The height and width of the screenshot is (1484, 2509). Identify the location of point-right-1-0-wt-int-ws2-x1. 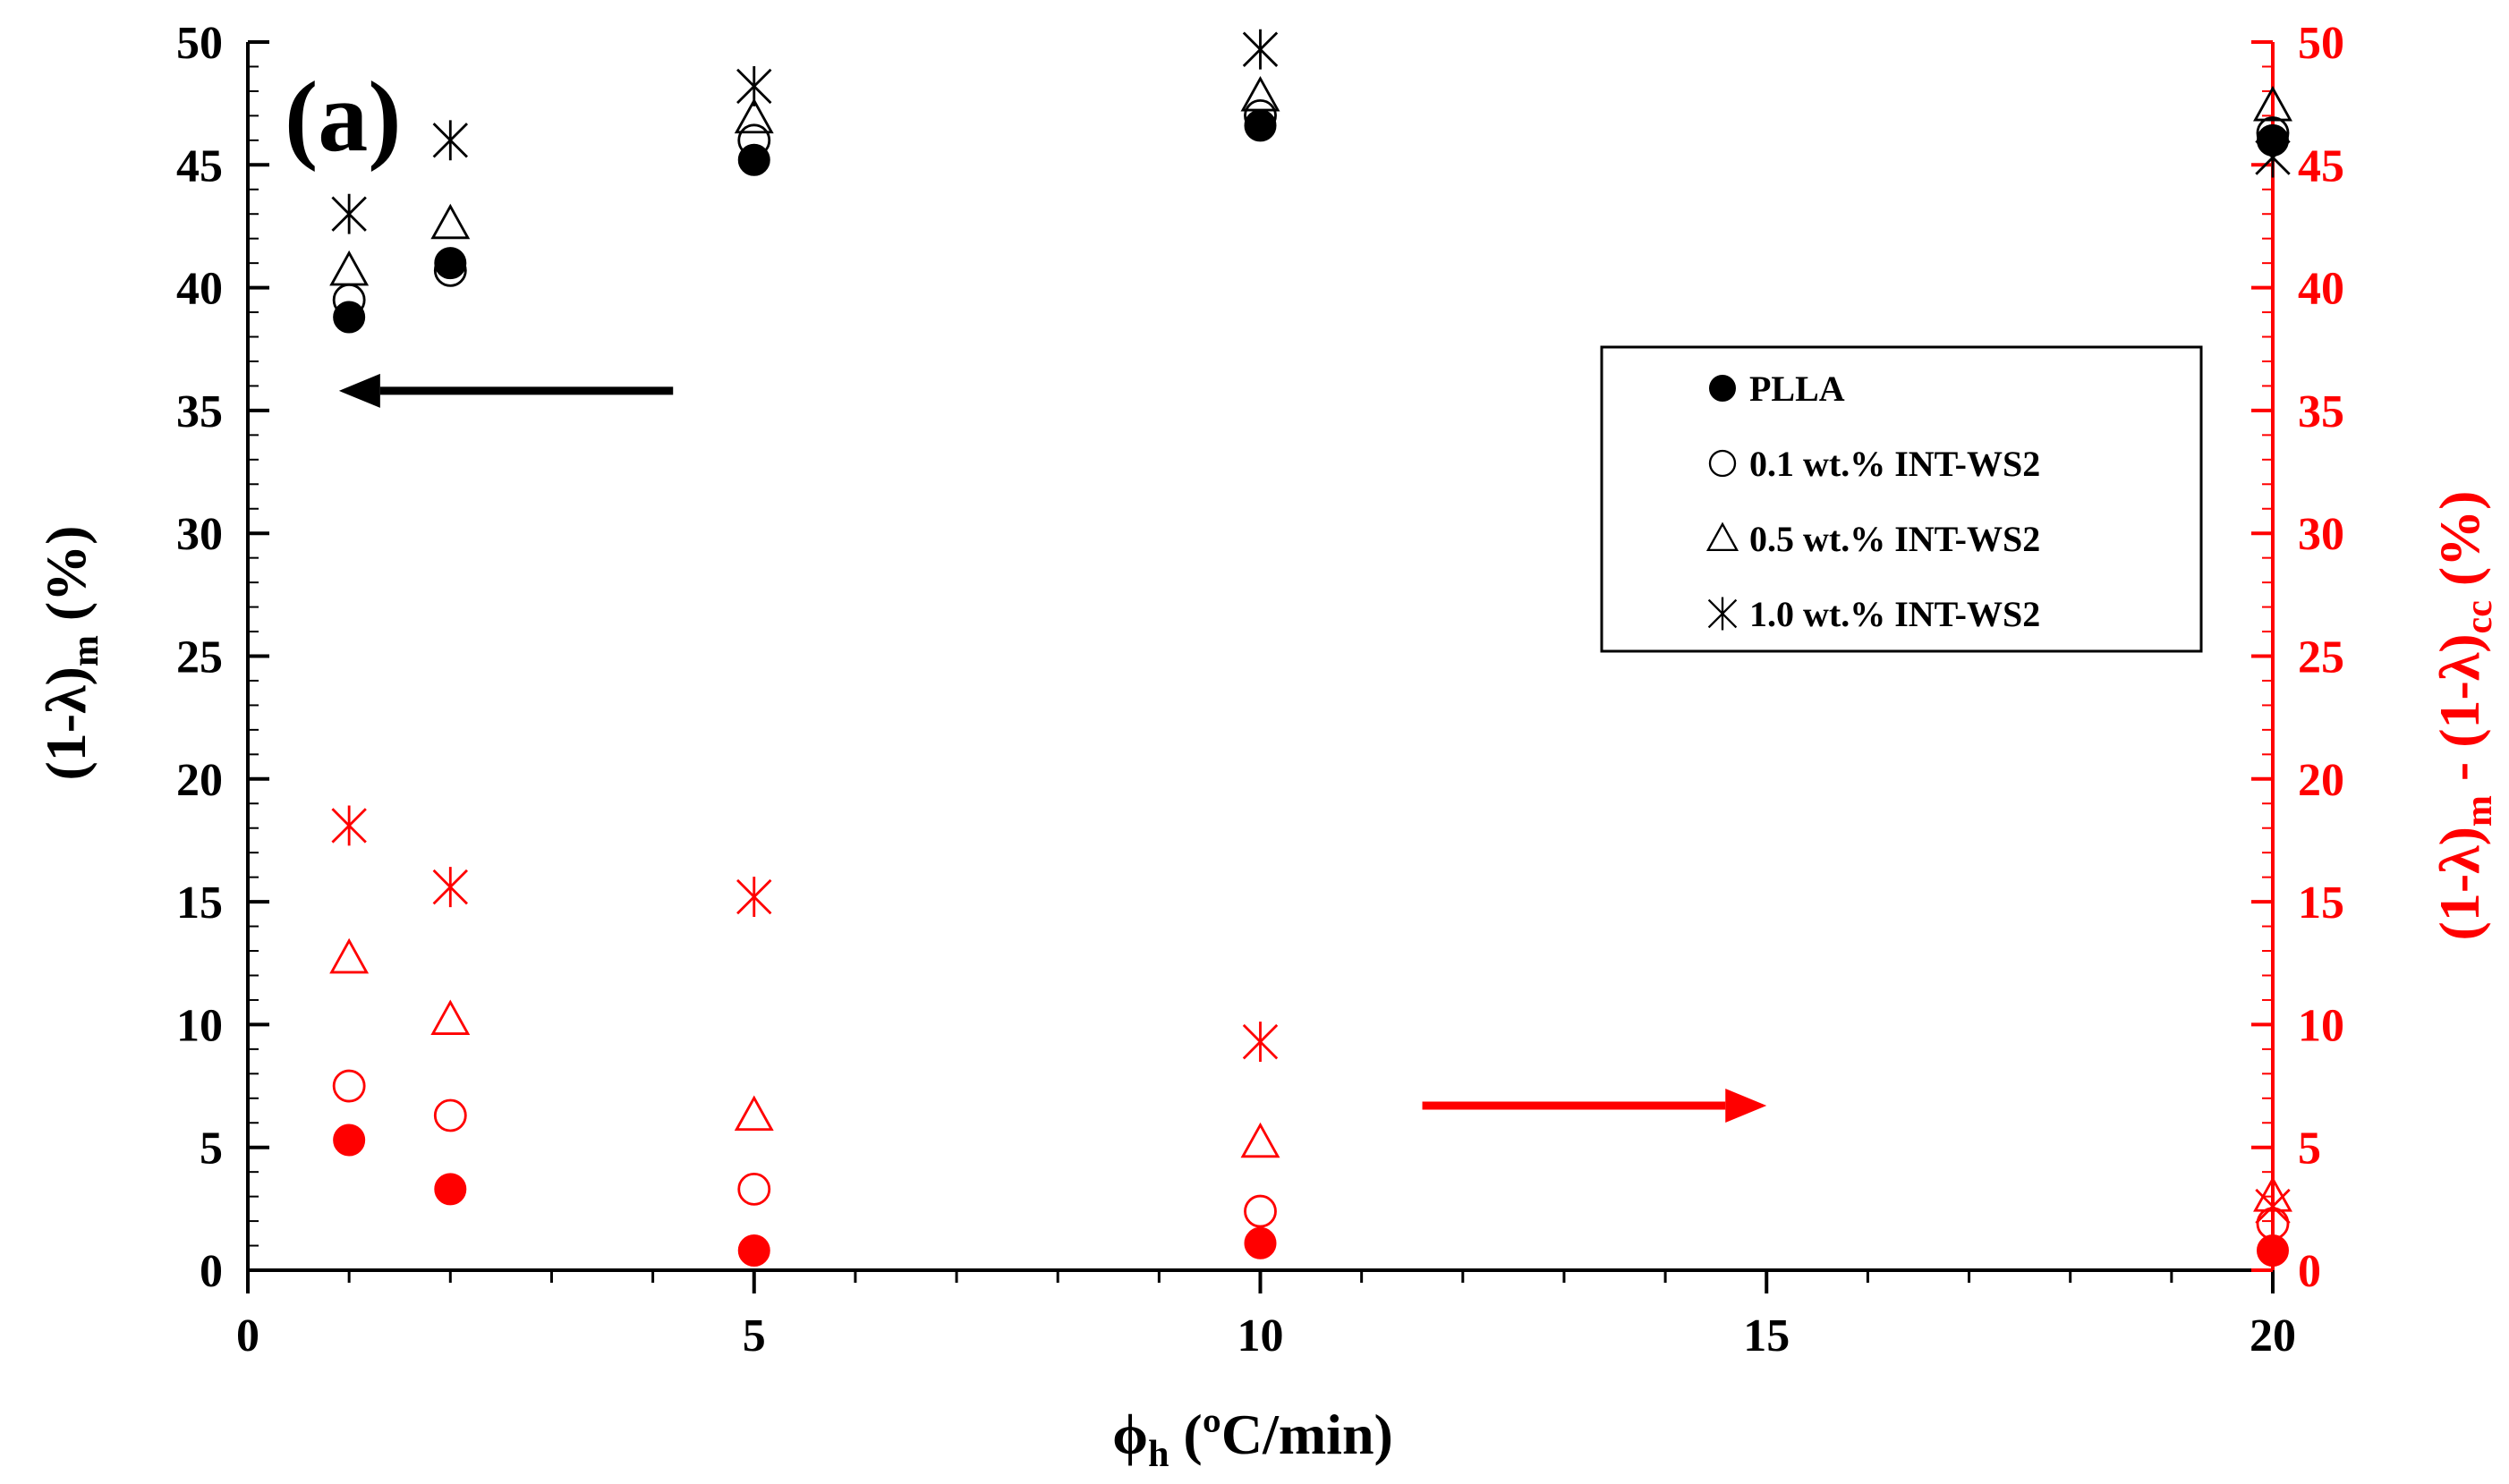
(349, 825).